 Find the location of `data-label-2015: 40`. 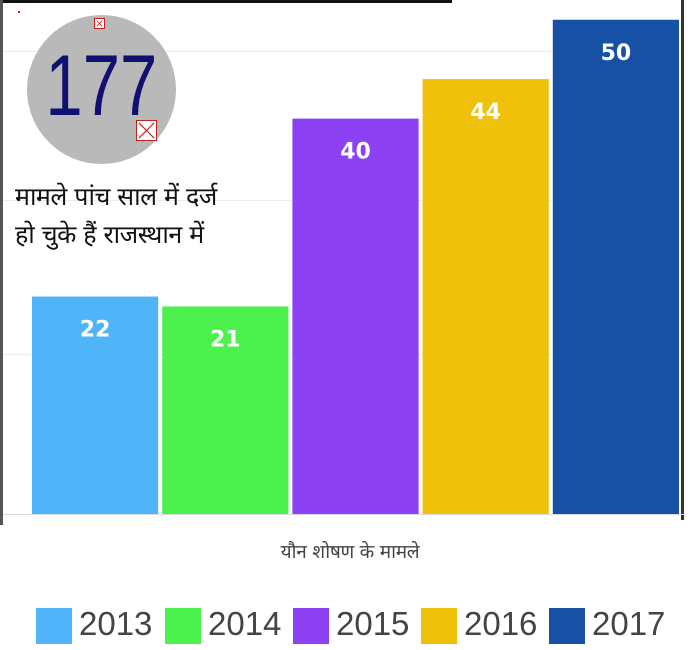

data-label-2015: 40 is located at coordinates (355, 152).